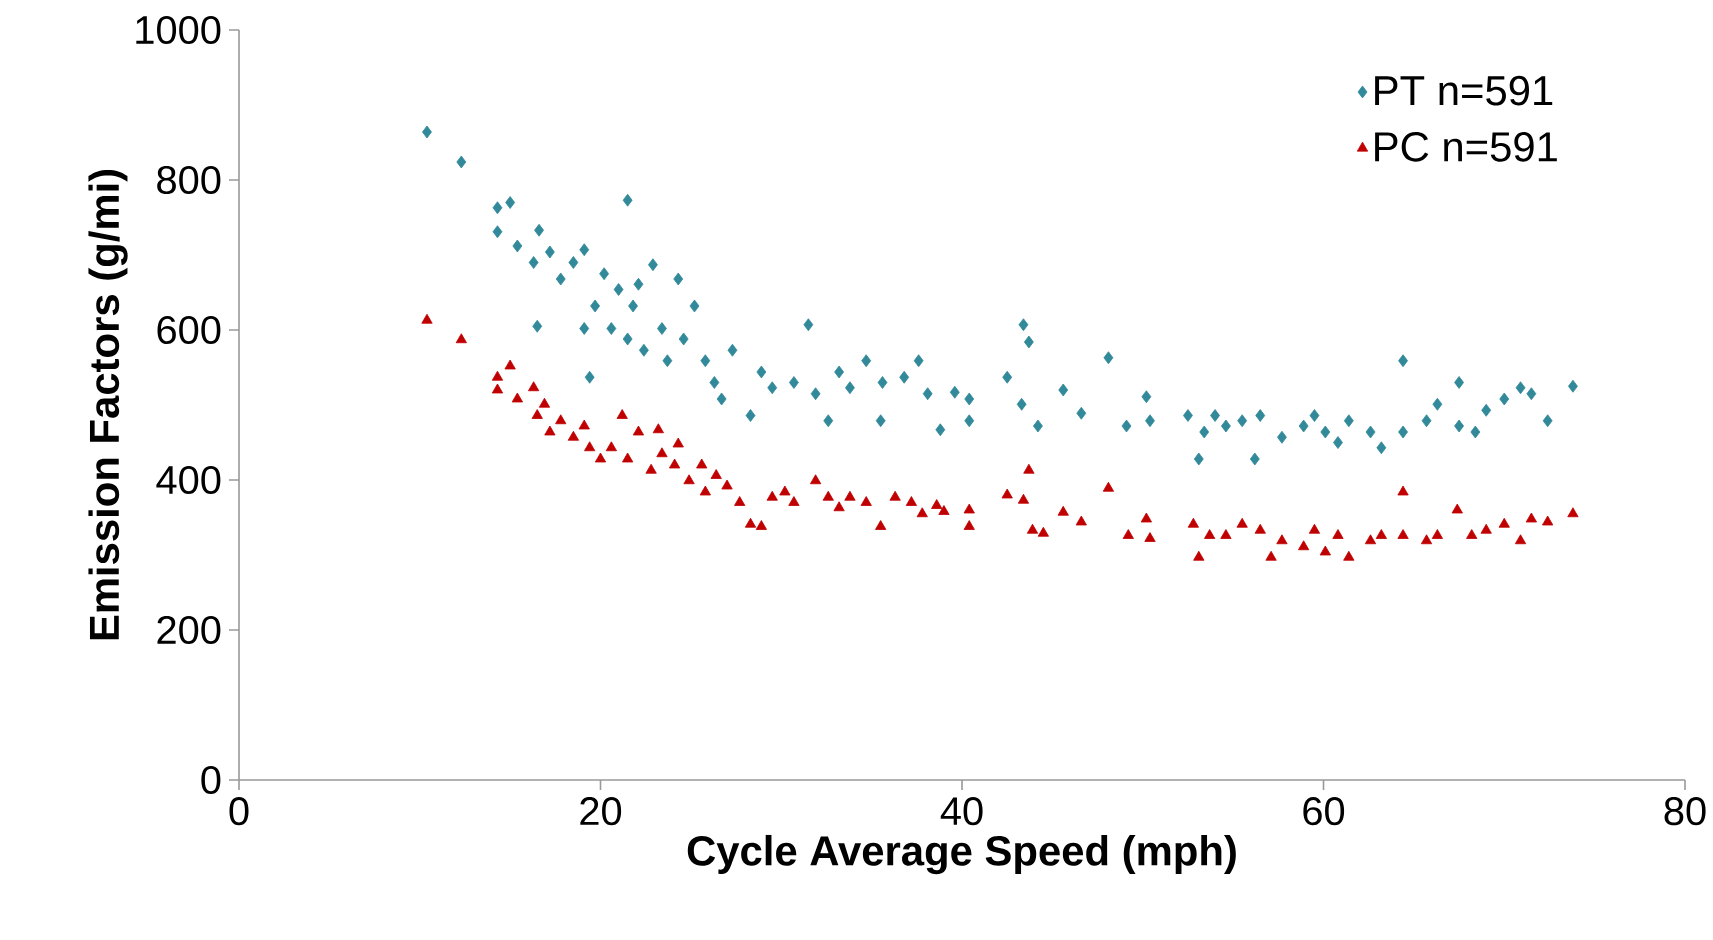 This screenshot has width=1713, height=940. I want to click on y-tick-label: 0, so click(211, 780).